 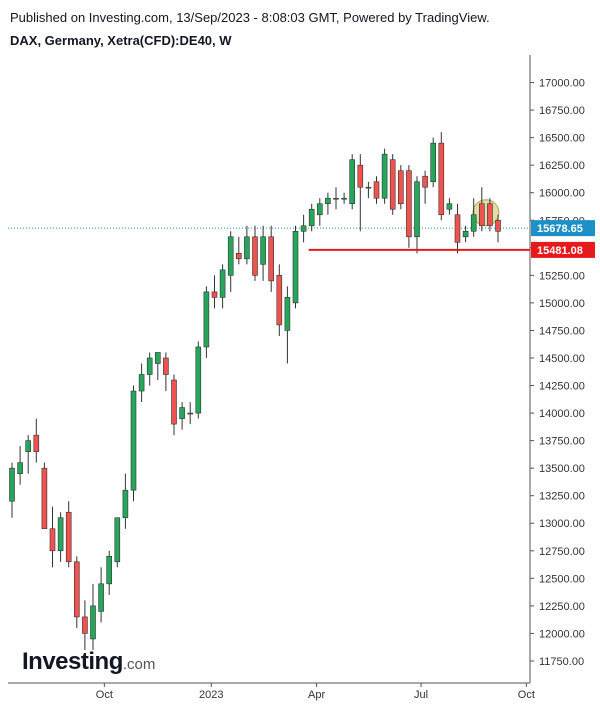 What do you see at coordinates (421, 695) in the screenshot?
I see `x-tick-label: Jul` at bounding box center [421, 695].